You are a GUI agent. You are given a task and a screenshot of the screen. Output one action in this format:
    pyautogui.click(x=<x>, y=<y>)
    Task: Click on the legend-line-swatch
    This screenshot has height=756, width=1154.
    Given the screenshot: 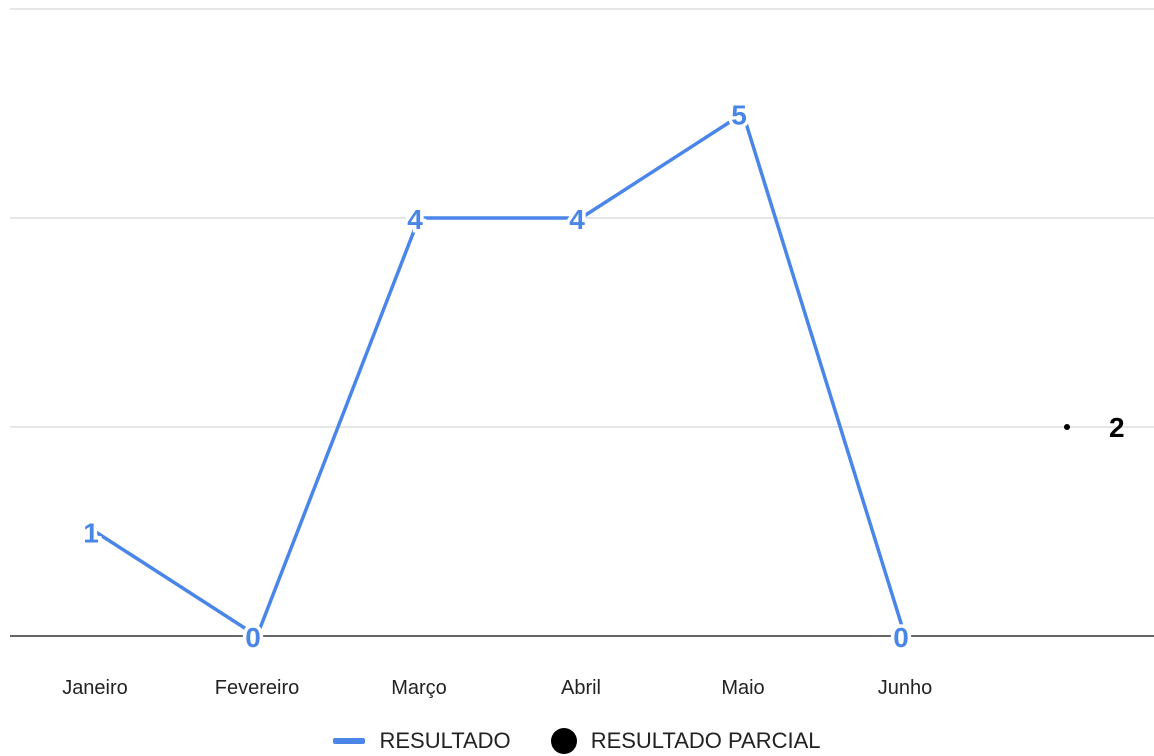 What is the action you would take?
    pyautogui.click(x=349, y=741)
    